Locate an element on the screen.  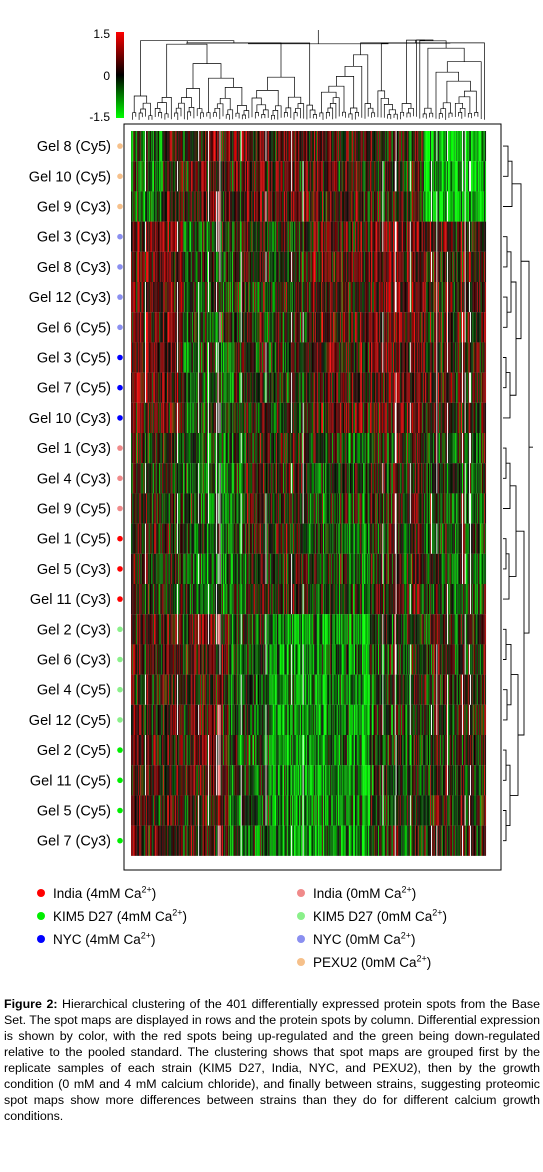
colorbar is located at coordinates (120, 75).